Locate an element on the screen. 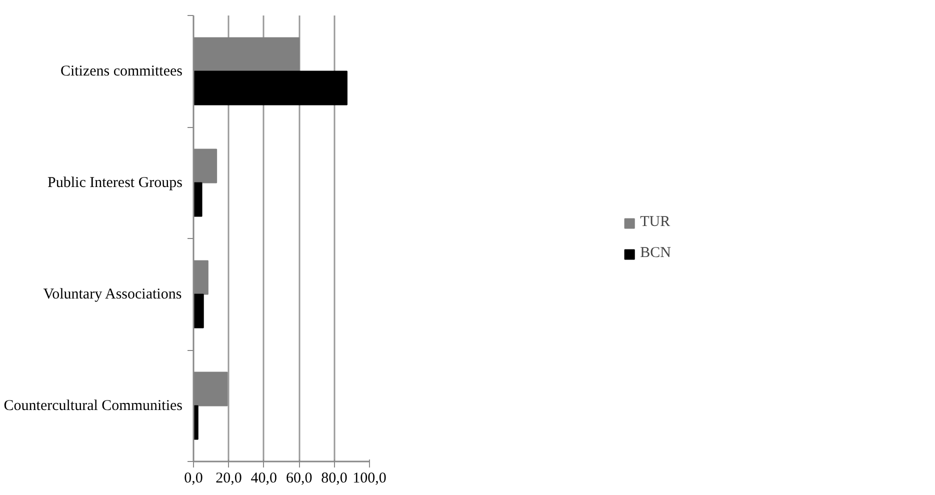  x-tick-label: 100,0 is located at coordinates (369, 478).